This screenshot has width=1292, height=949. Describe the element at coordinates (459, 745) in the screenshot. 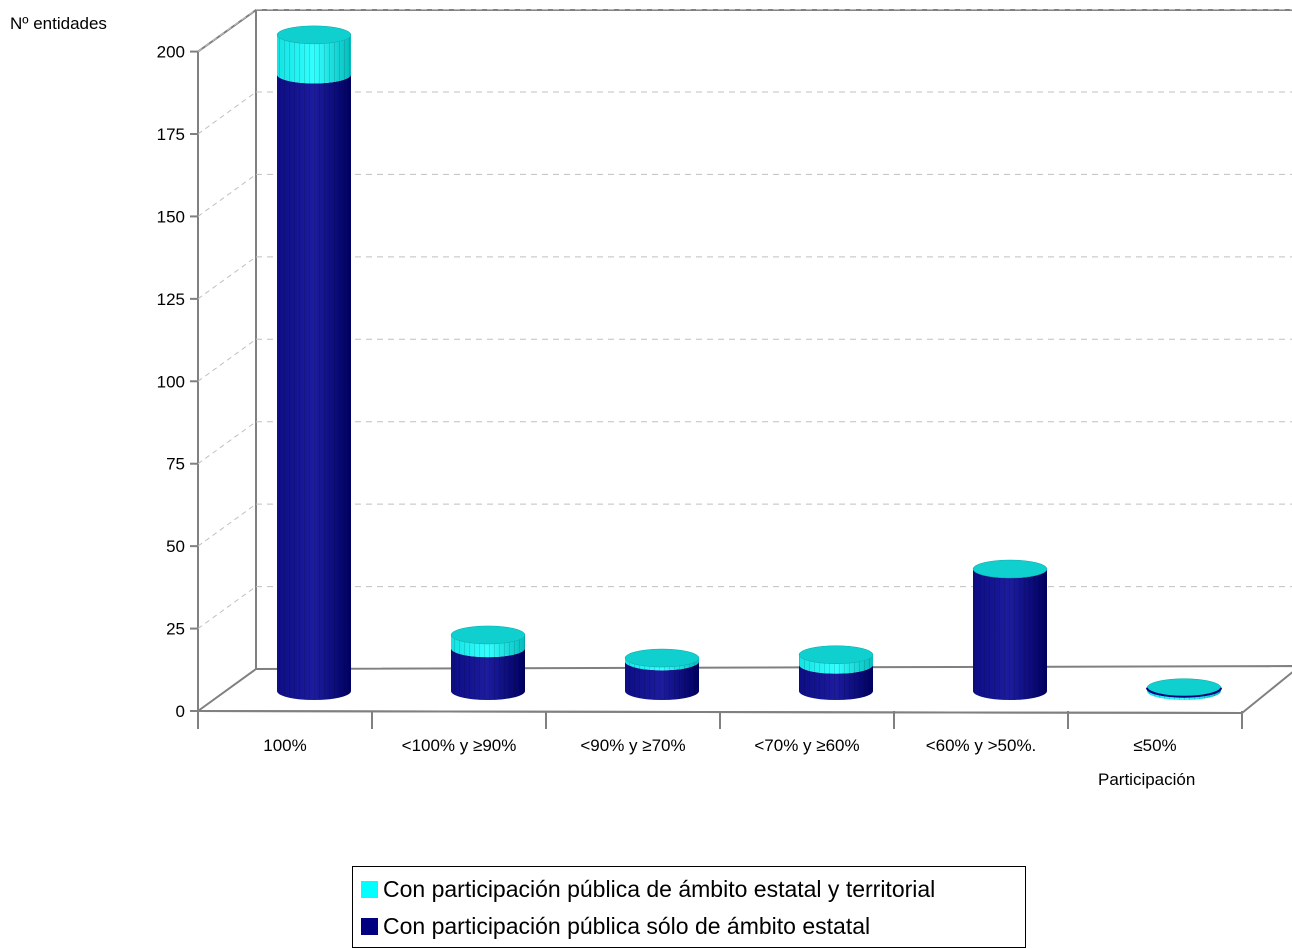

I see `x-tick-label: <100% y ≥90%` at that location.